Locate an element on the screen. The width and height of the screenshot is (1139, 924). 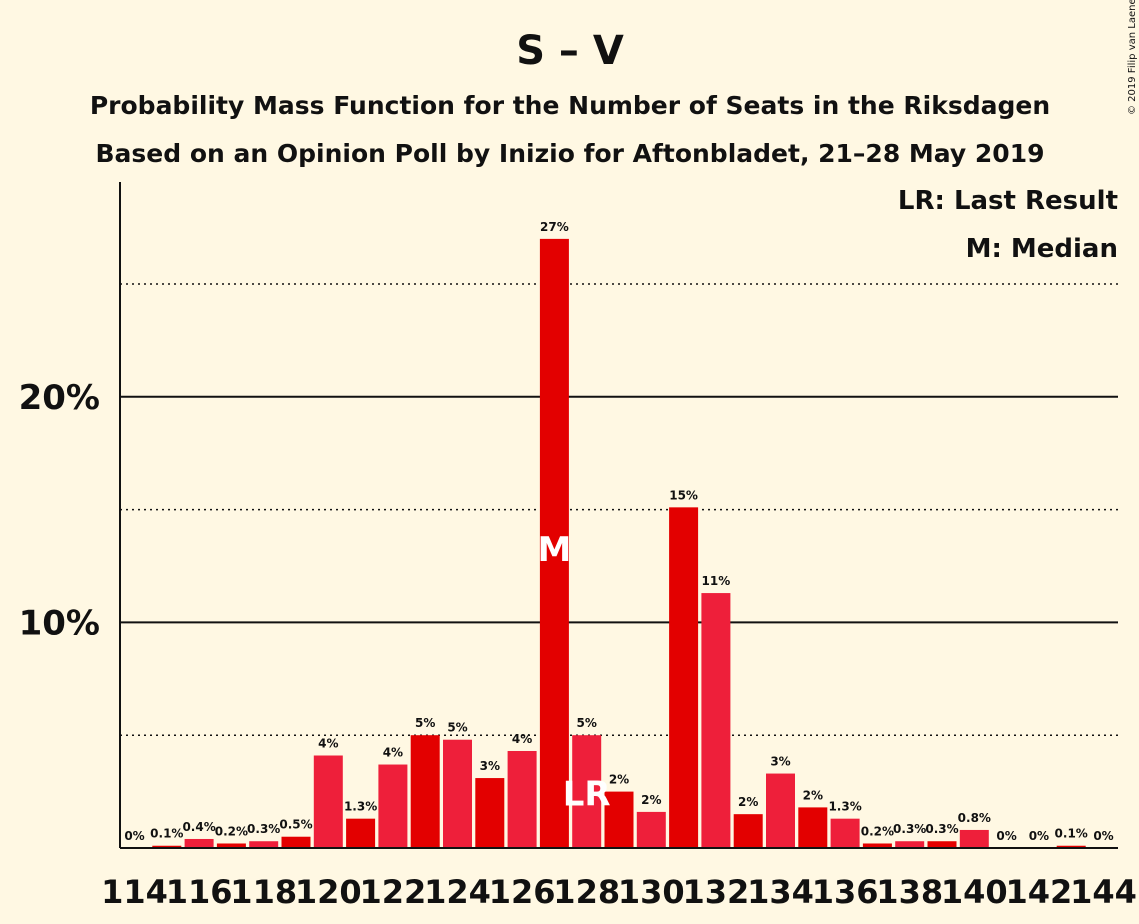
x-tick-label: 134 is located at coordinates (780, 892).